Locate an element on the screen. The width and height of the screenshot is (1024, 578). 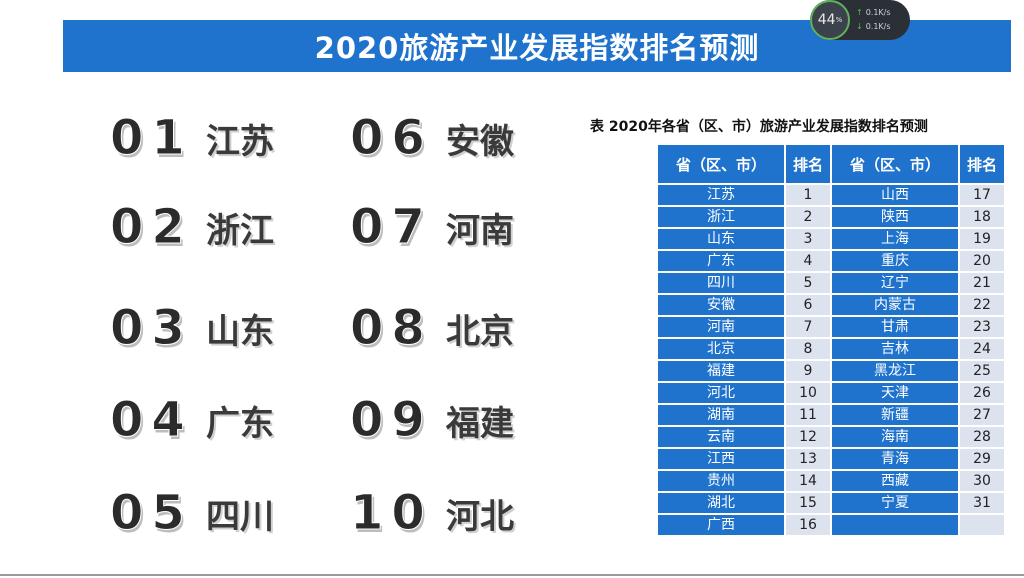
table-row: 江西 13 青海 29 is located at coordinates (831, 459).